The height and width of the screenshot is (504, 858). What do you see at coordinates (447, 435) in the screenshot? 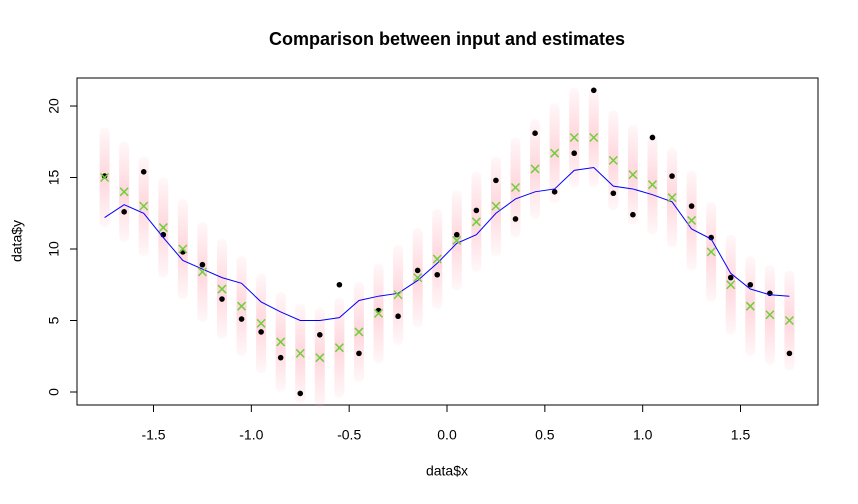
I see `x-tick-label: 0.0` at bounding box center [447, 435].